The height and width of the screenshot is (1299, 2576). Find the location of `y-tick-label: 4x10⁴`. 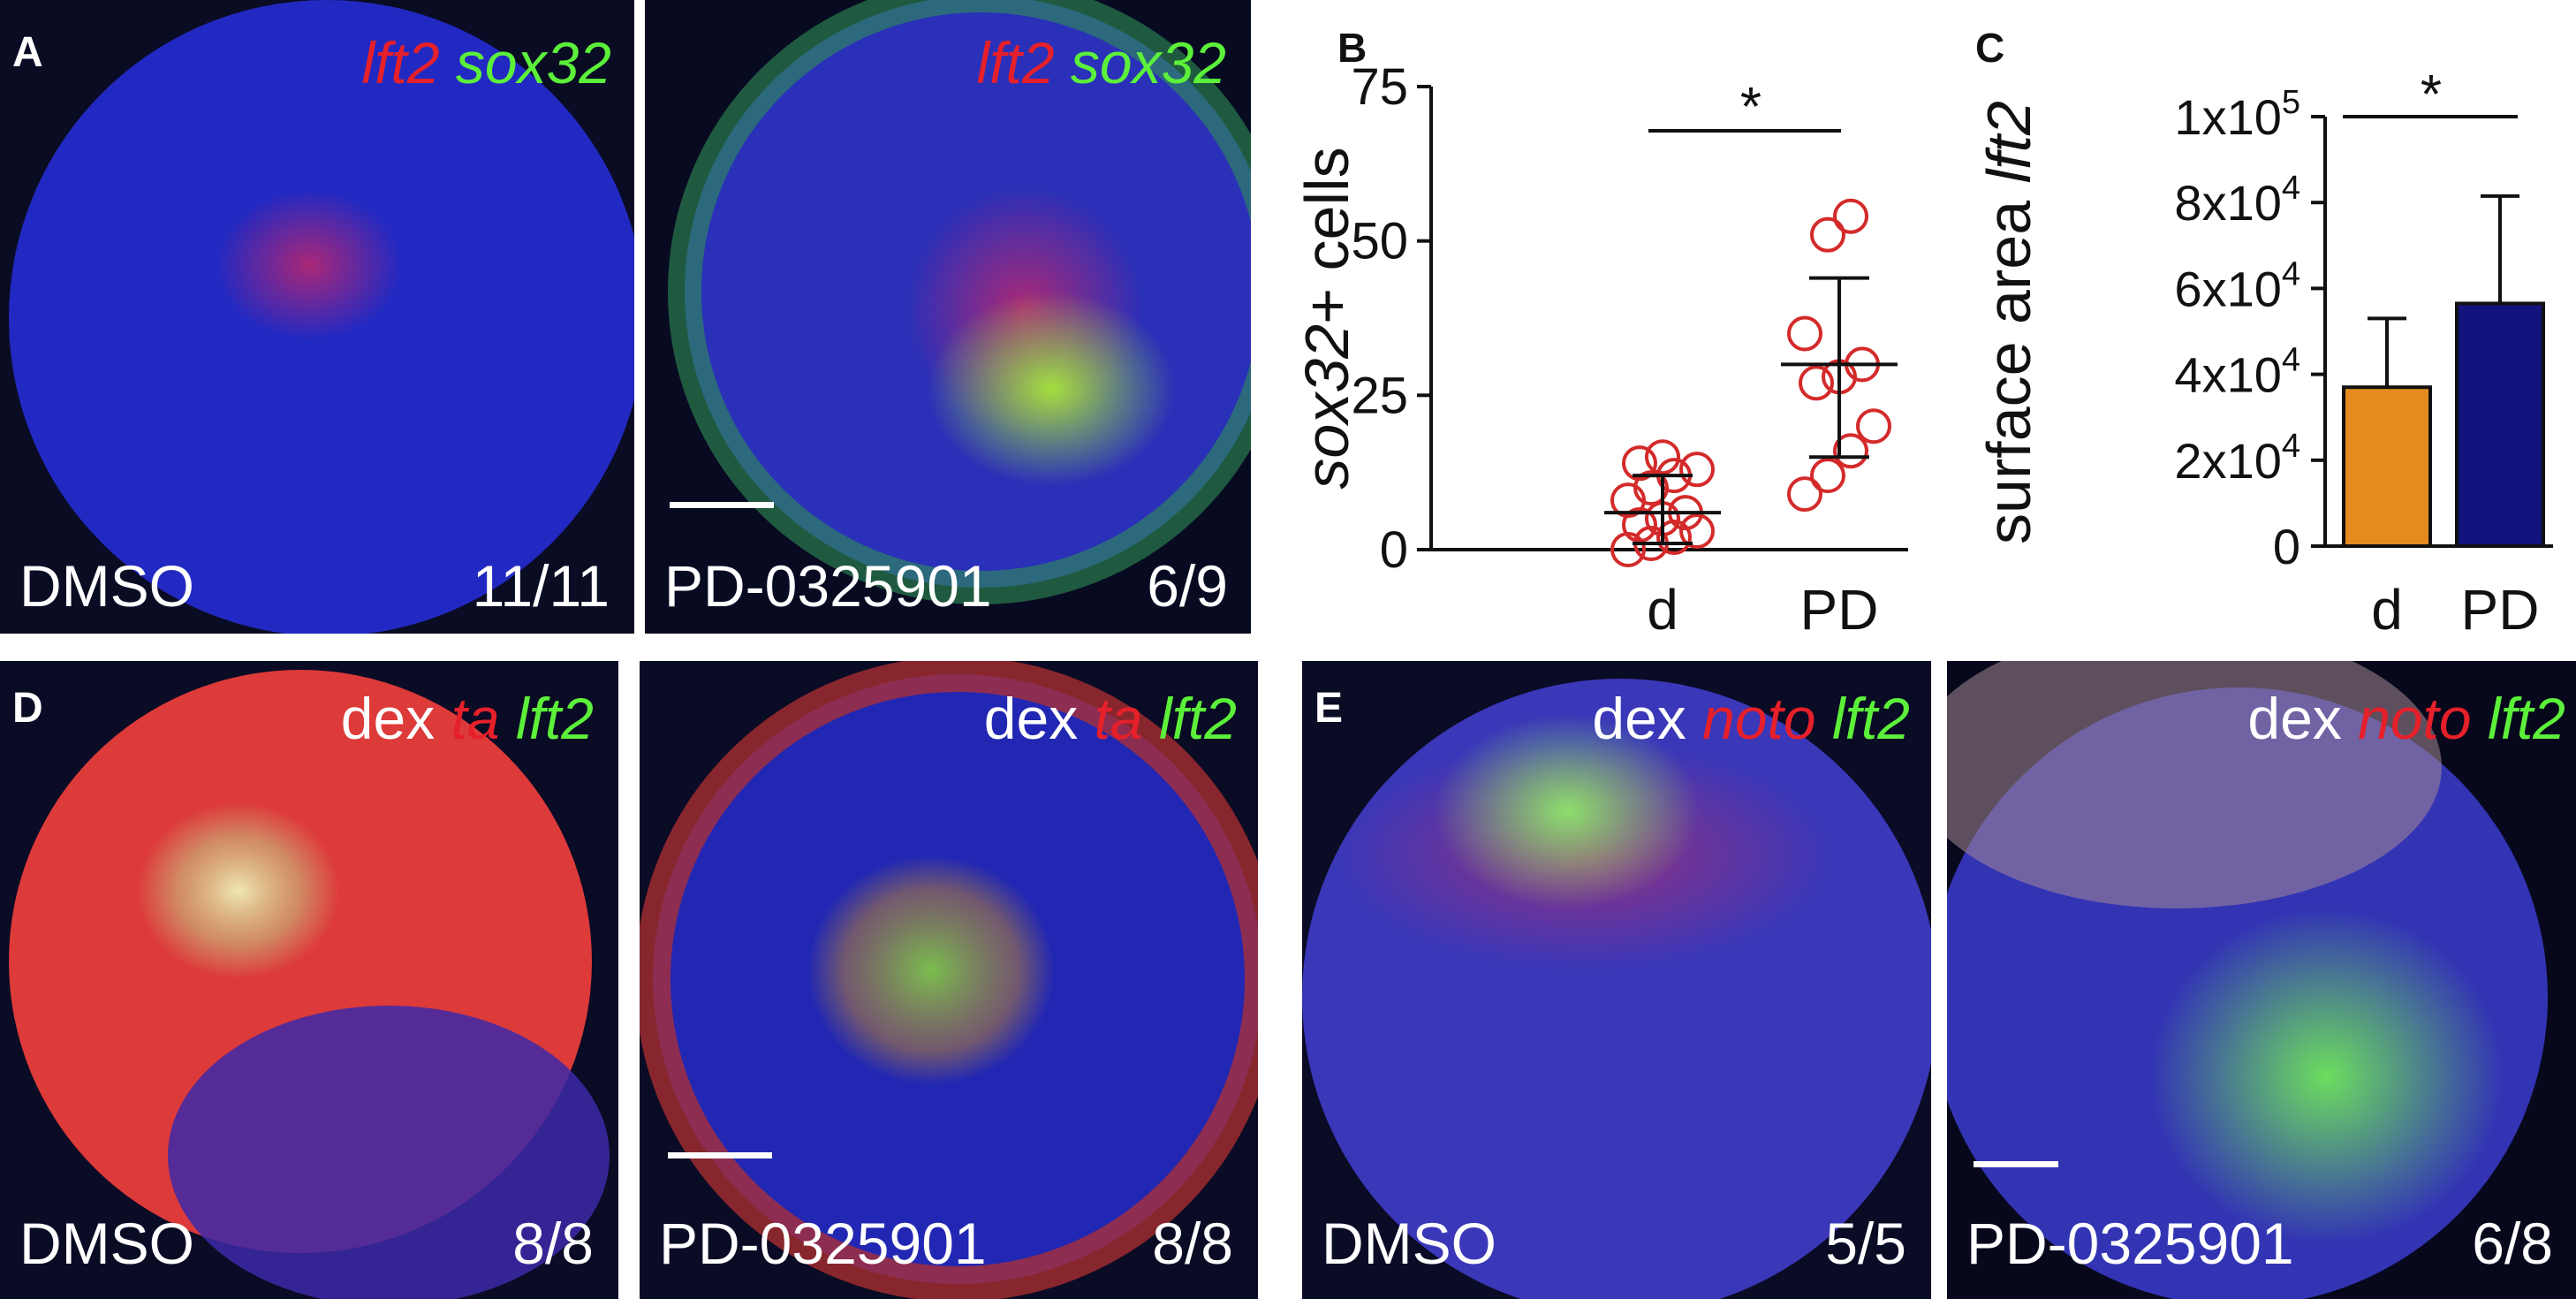

y-tick-label: 4x10⁴ is located at coordinates (2237, 373).